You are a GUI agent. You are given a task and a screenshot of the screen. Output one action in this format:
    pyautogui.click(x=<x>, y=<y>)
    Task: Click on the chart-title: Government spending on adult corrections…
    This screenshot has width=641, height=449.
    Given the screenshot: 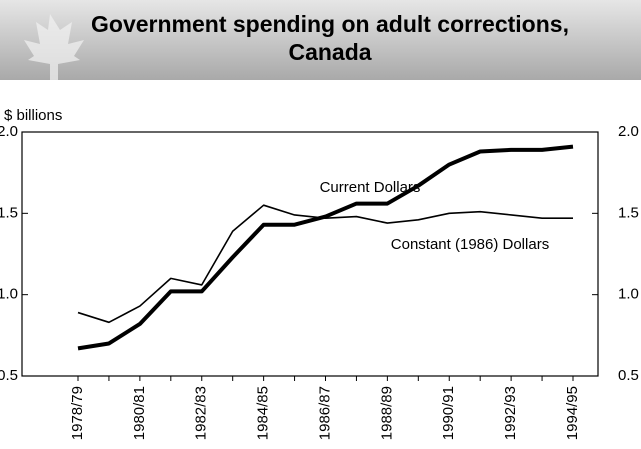 What is the action you would take?
    pyautogui.click(x=330, y=38)
    